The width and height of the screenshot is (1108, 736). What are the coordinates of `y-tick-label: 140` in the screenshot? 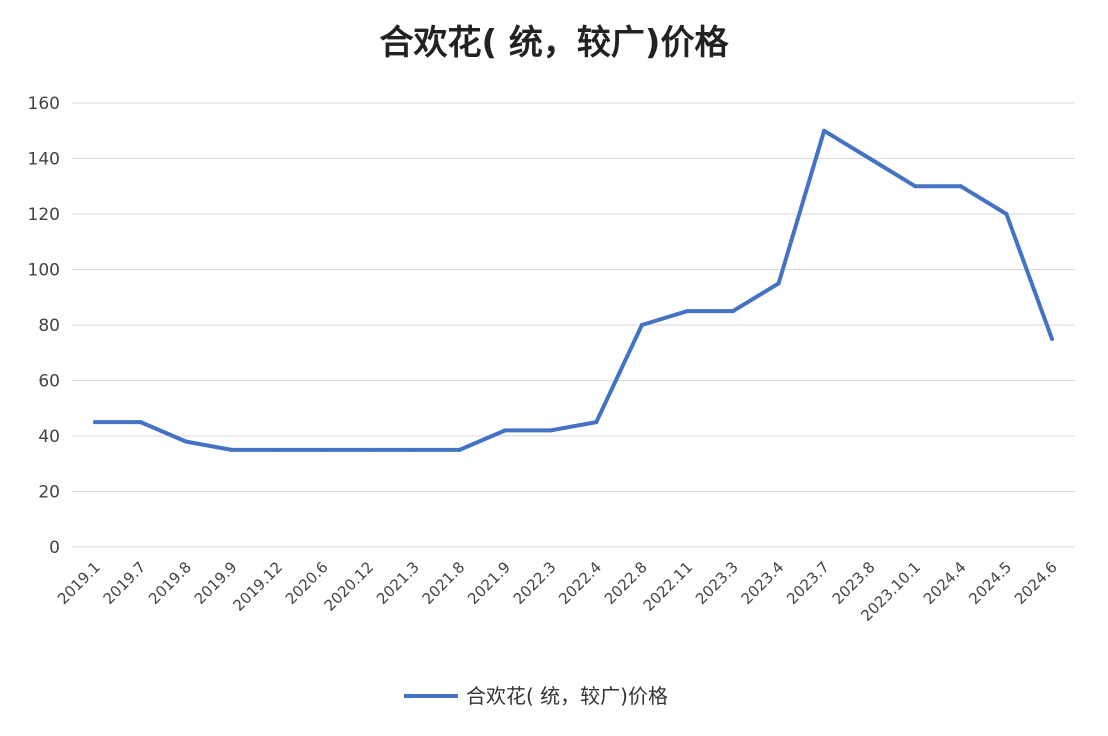 It's located at (44, 160).